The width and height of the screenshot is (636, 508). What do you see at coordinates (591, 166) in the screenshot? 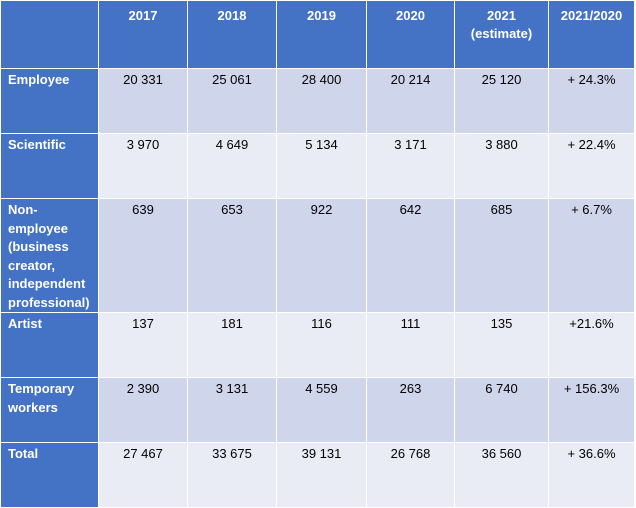
I see `table-cell: + 22.4%` at bounding box center [591, 166].